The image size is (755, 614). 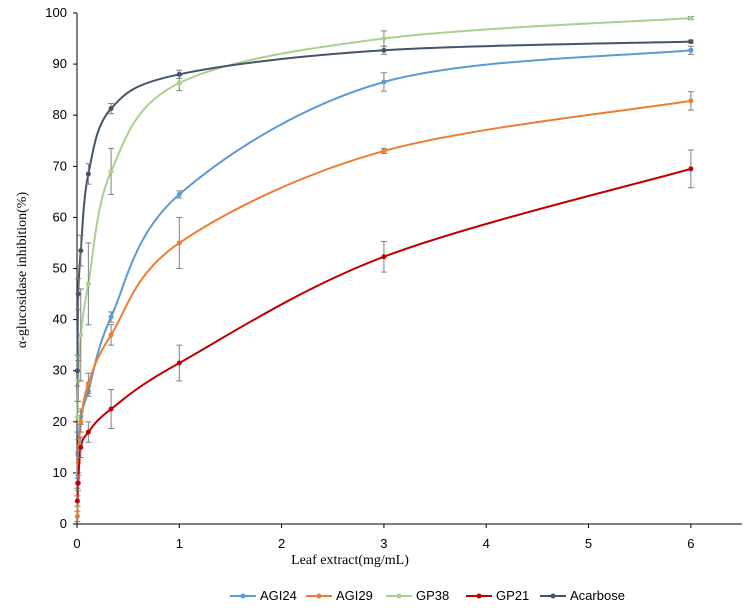 What do you see at coordinates (281, 543) in the screenshot?
I see `x-tick-label: 2` at bounding box center [281, 543].